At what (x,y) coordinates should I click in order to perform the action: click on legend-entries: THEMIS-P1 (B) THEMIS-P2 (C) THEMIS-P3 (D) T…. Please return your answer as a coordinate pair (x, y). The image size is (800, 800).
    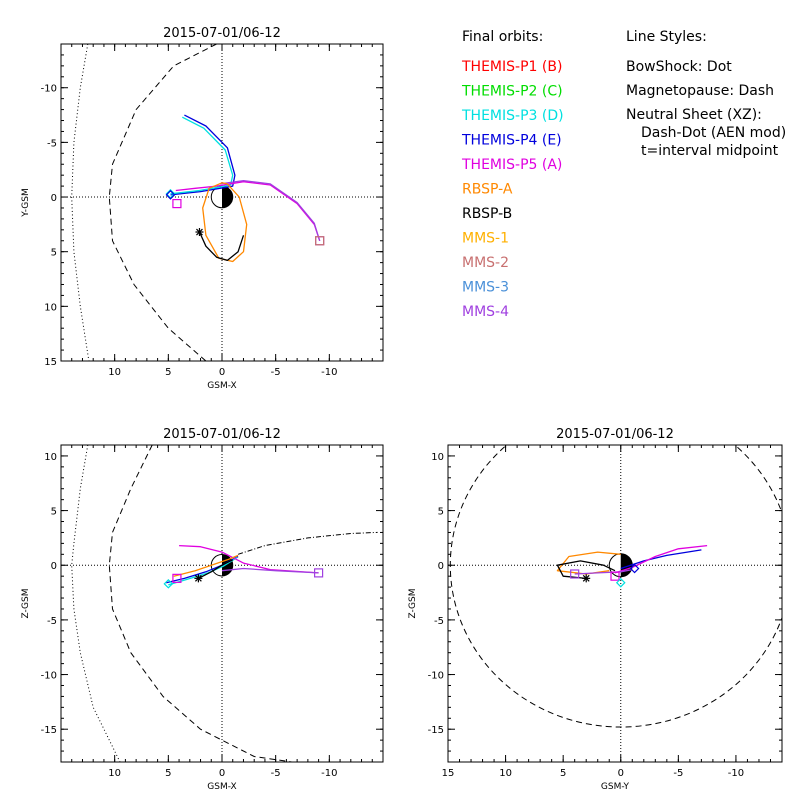
    Looking at the image, I should click on (512, 189).